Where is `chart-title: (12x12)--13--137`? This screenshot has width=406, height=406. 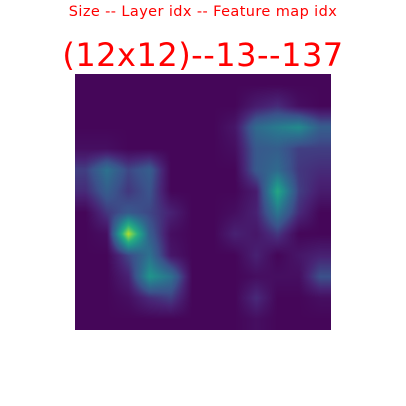
chart-title: (12x12)--13--137 is located at coordinates (203, 55).